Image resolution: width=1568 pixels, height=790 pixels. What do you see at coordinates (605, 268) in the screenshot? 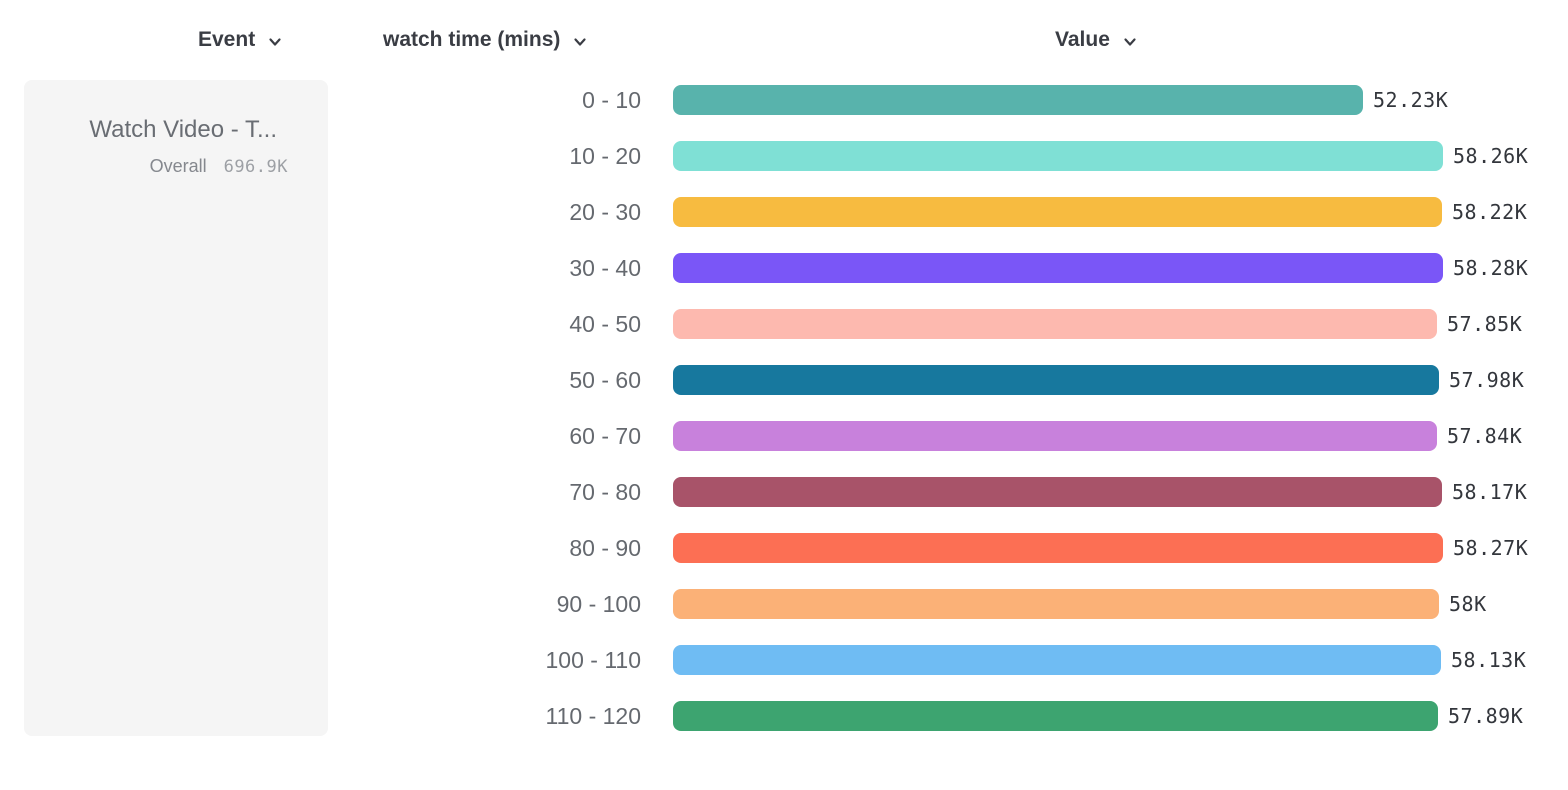
I see `category-label: 30 - 40` at bounding box center [605, 268].